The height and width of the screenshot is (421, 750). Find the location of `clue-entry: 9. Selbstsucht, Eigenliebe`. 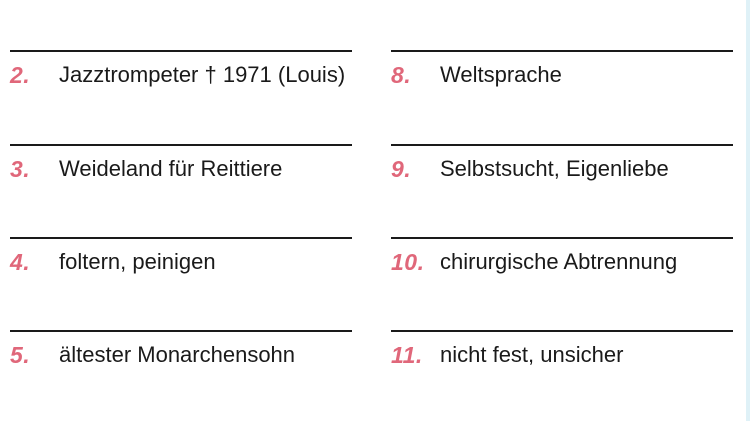

clue-entry: 9. Selbstsucht, Eigenliebe is located at coordinates (562, 174).